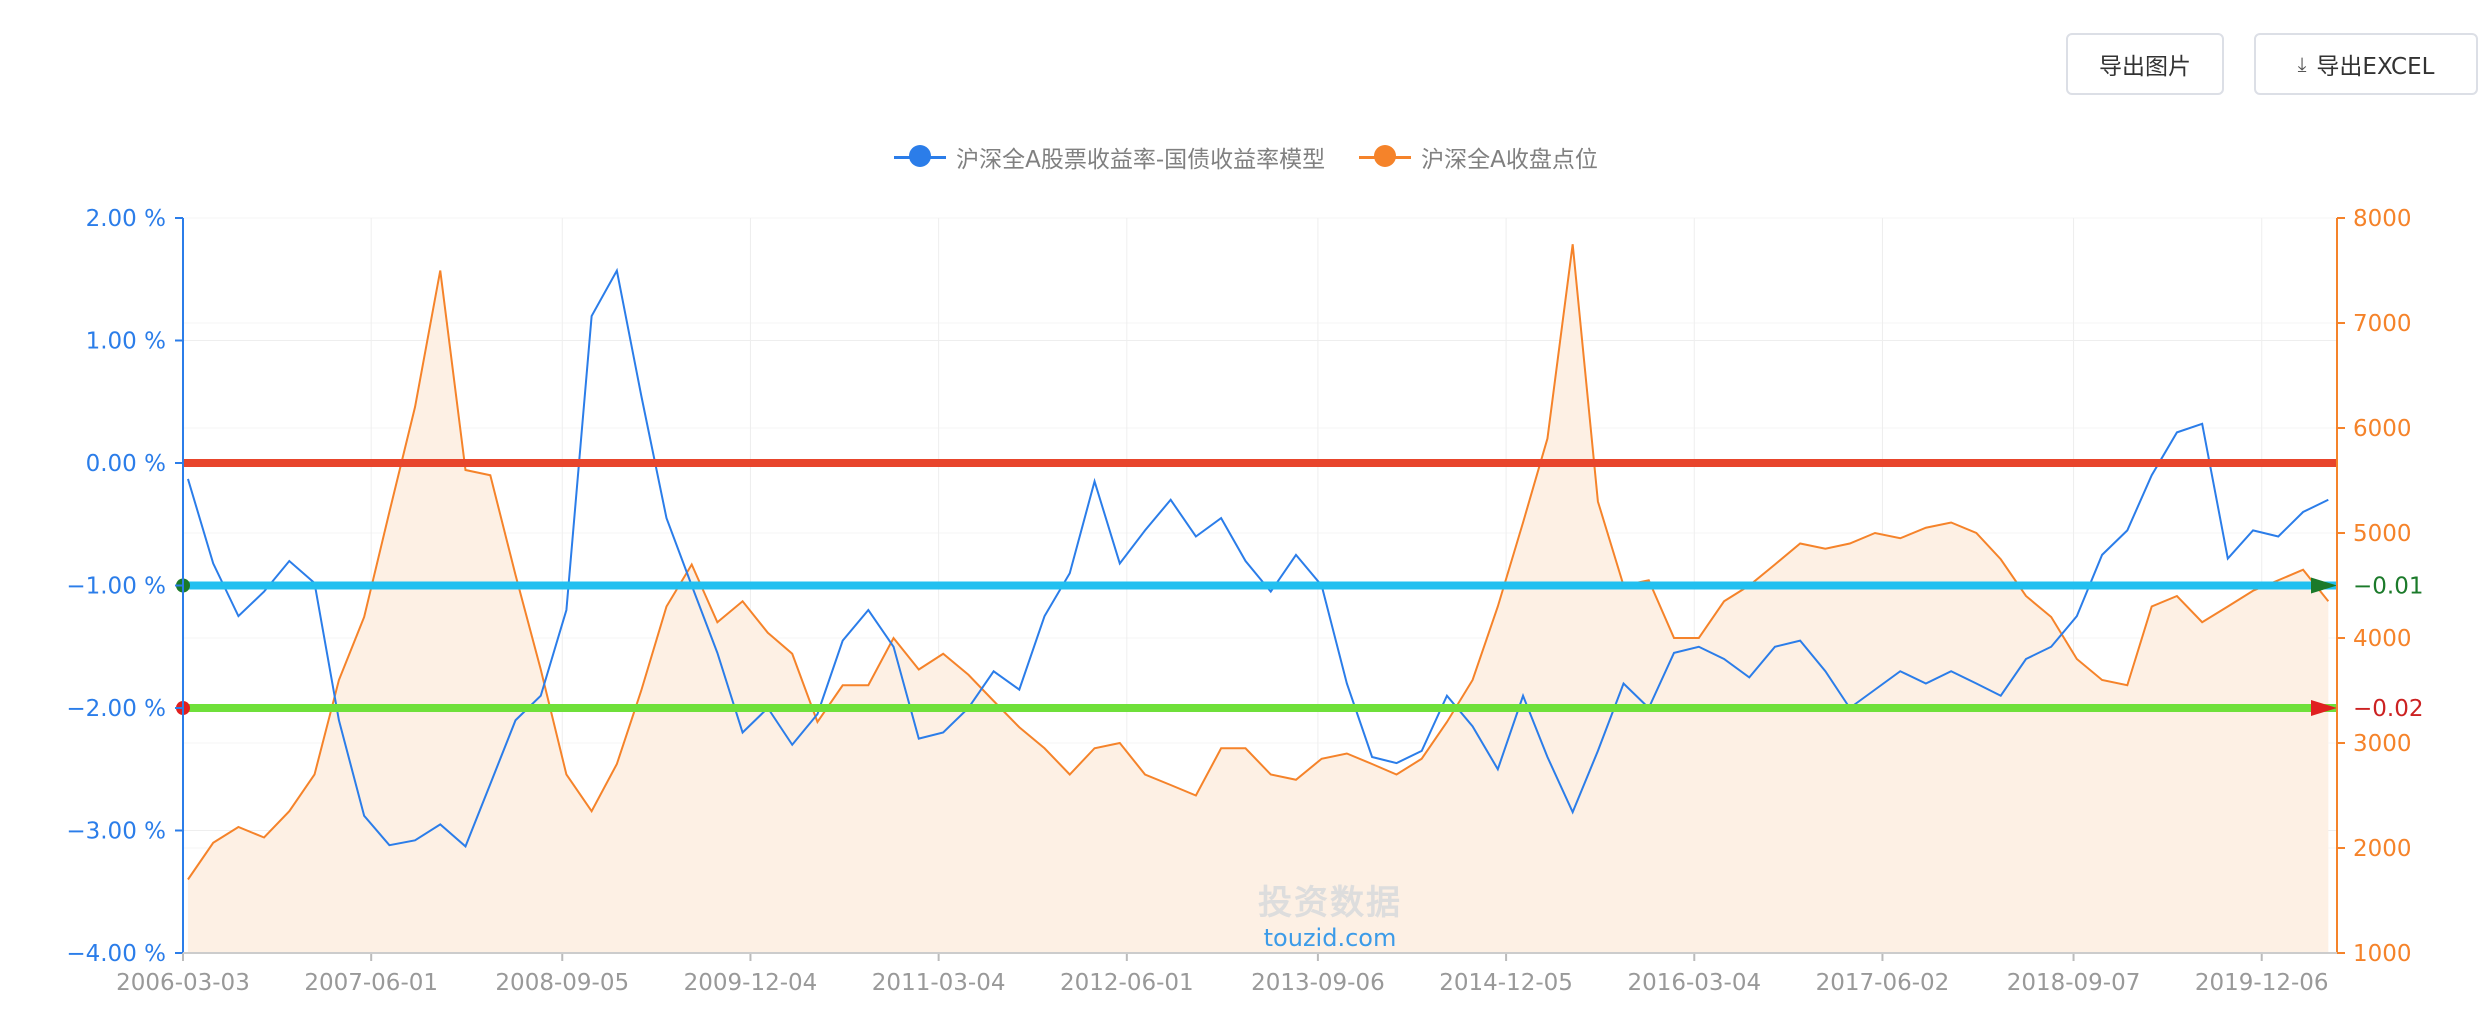  I want to click on x-tick-label: 2017-06-02, so click(1883, 983).